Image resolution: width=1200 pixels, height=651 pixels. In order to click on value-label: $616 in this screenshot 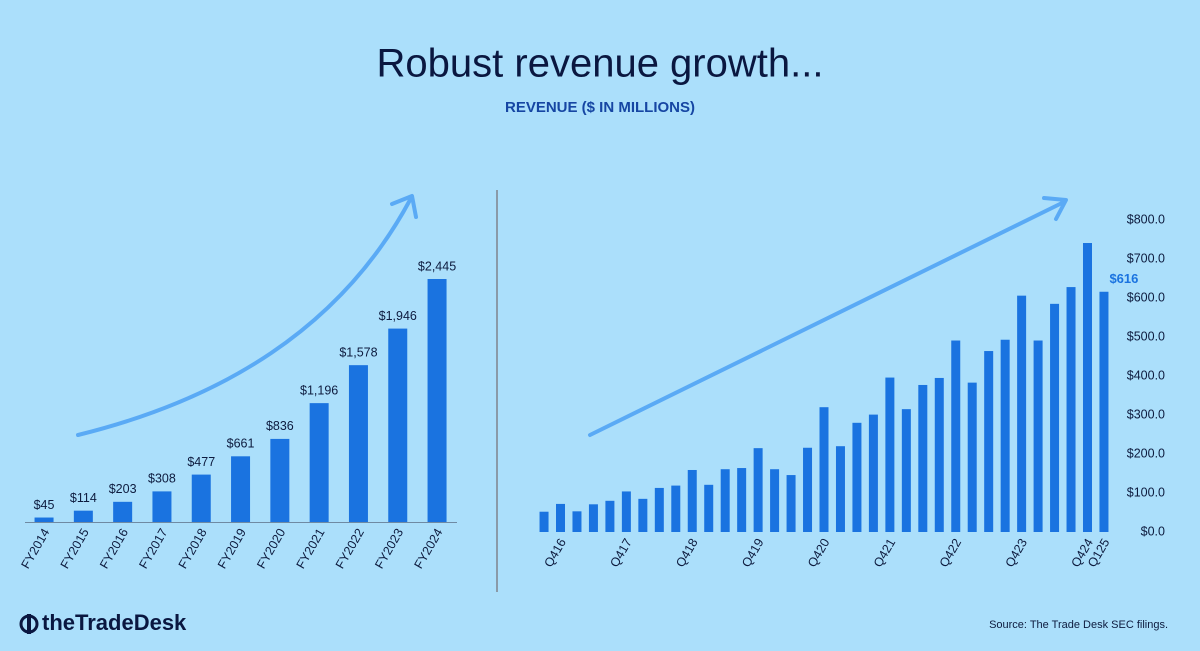, I will do `click(1123, 278)`.